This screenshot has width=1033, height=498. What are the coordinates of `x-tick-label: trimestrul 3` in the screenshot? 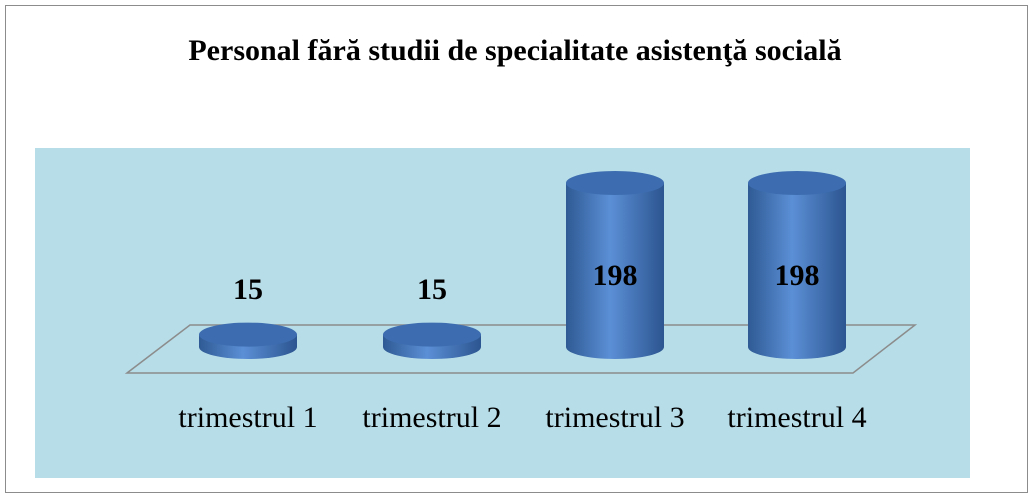 It's located at (615, 417).